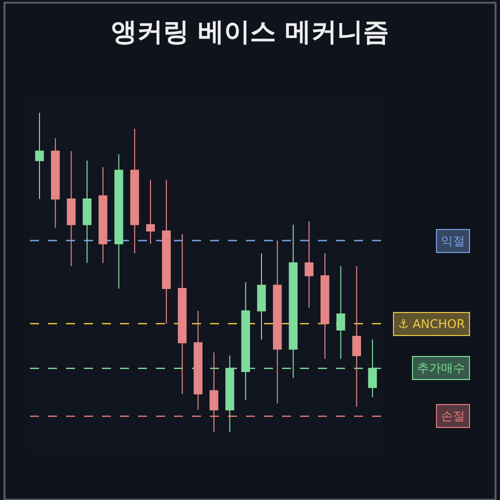 This screenshot has height=500, width=500. Describe the element at coordinates (453, 416) in the screenshot. I see `ref-line-label: 손절` at that location.